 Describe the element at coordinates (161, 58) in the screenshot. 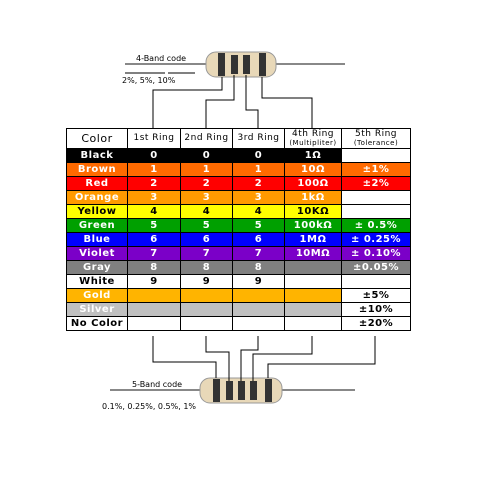

I see `top-band-title: 4-Band code` at that location.